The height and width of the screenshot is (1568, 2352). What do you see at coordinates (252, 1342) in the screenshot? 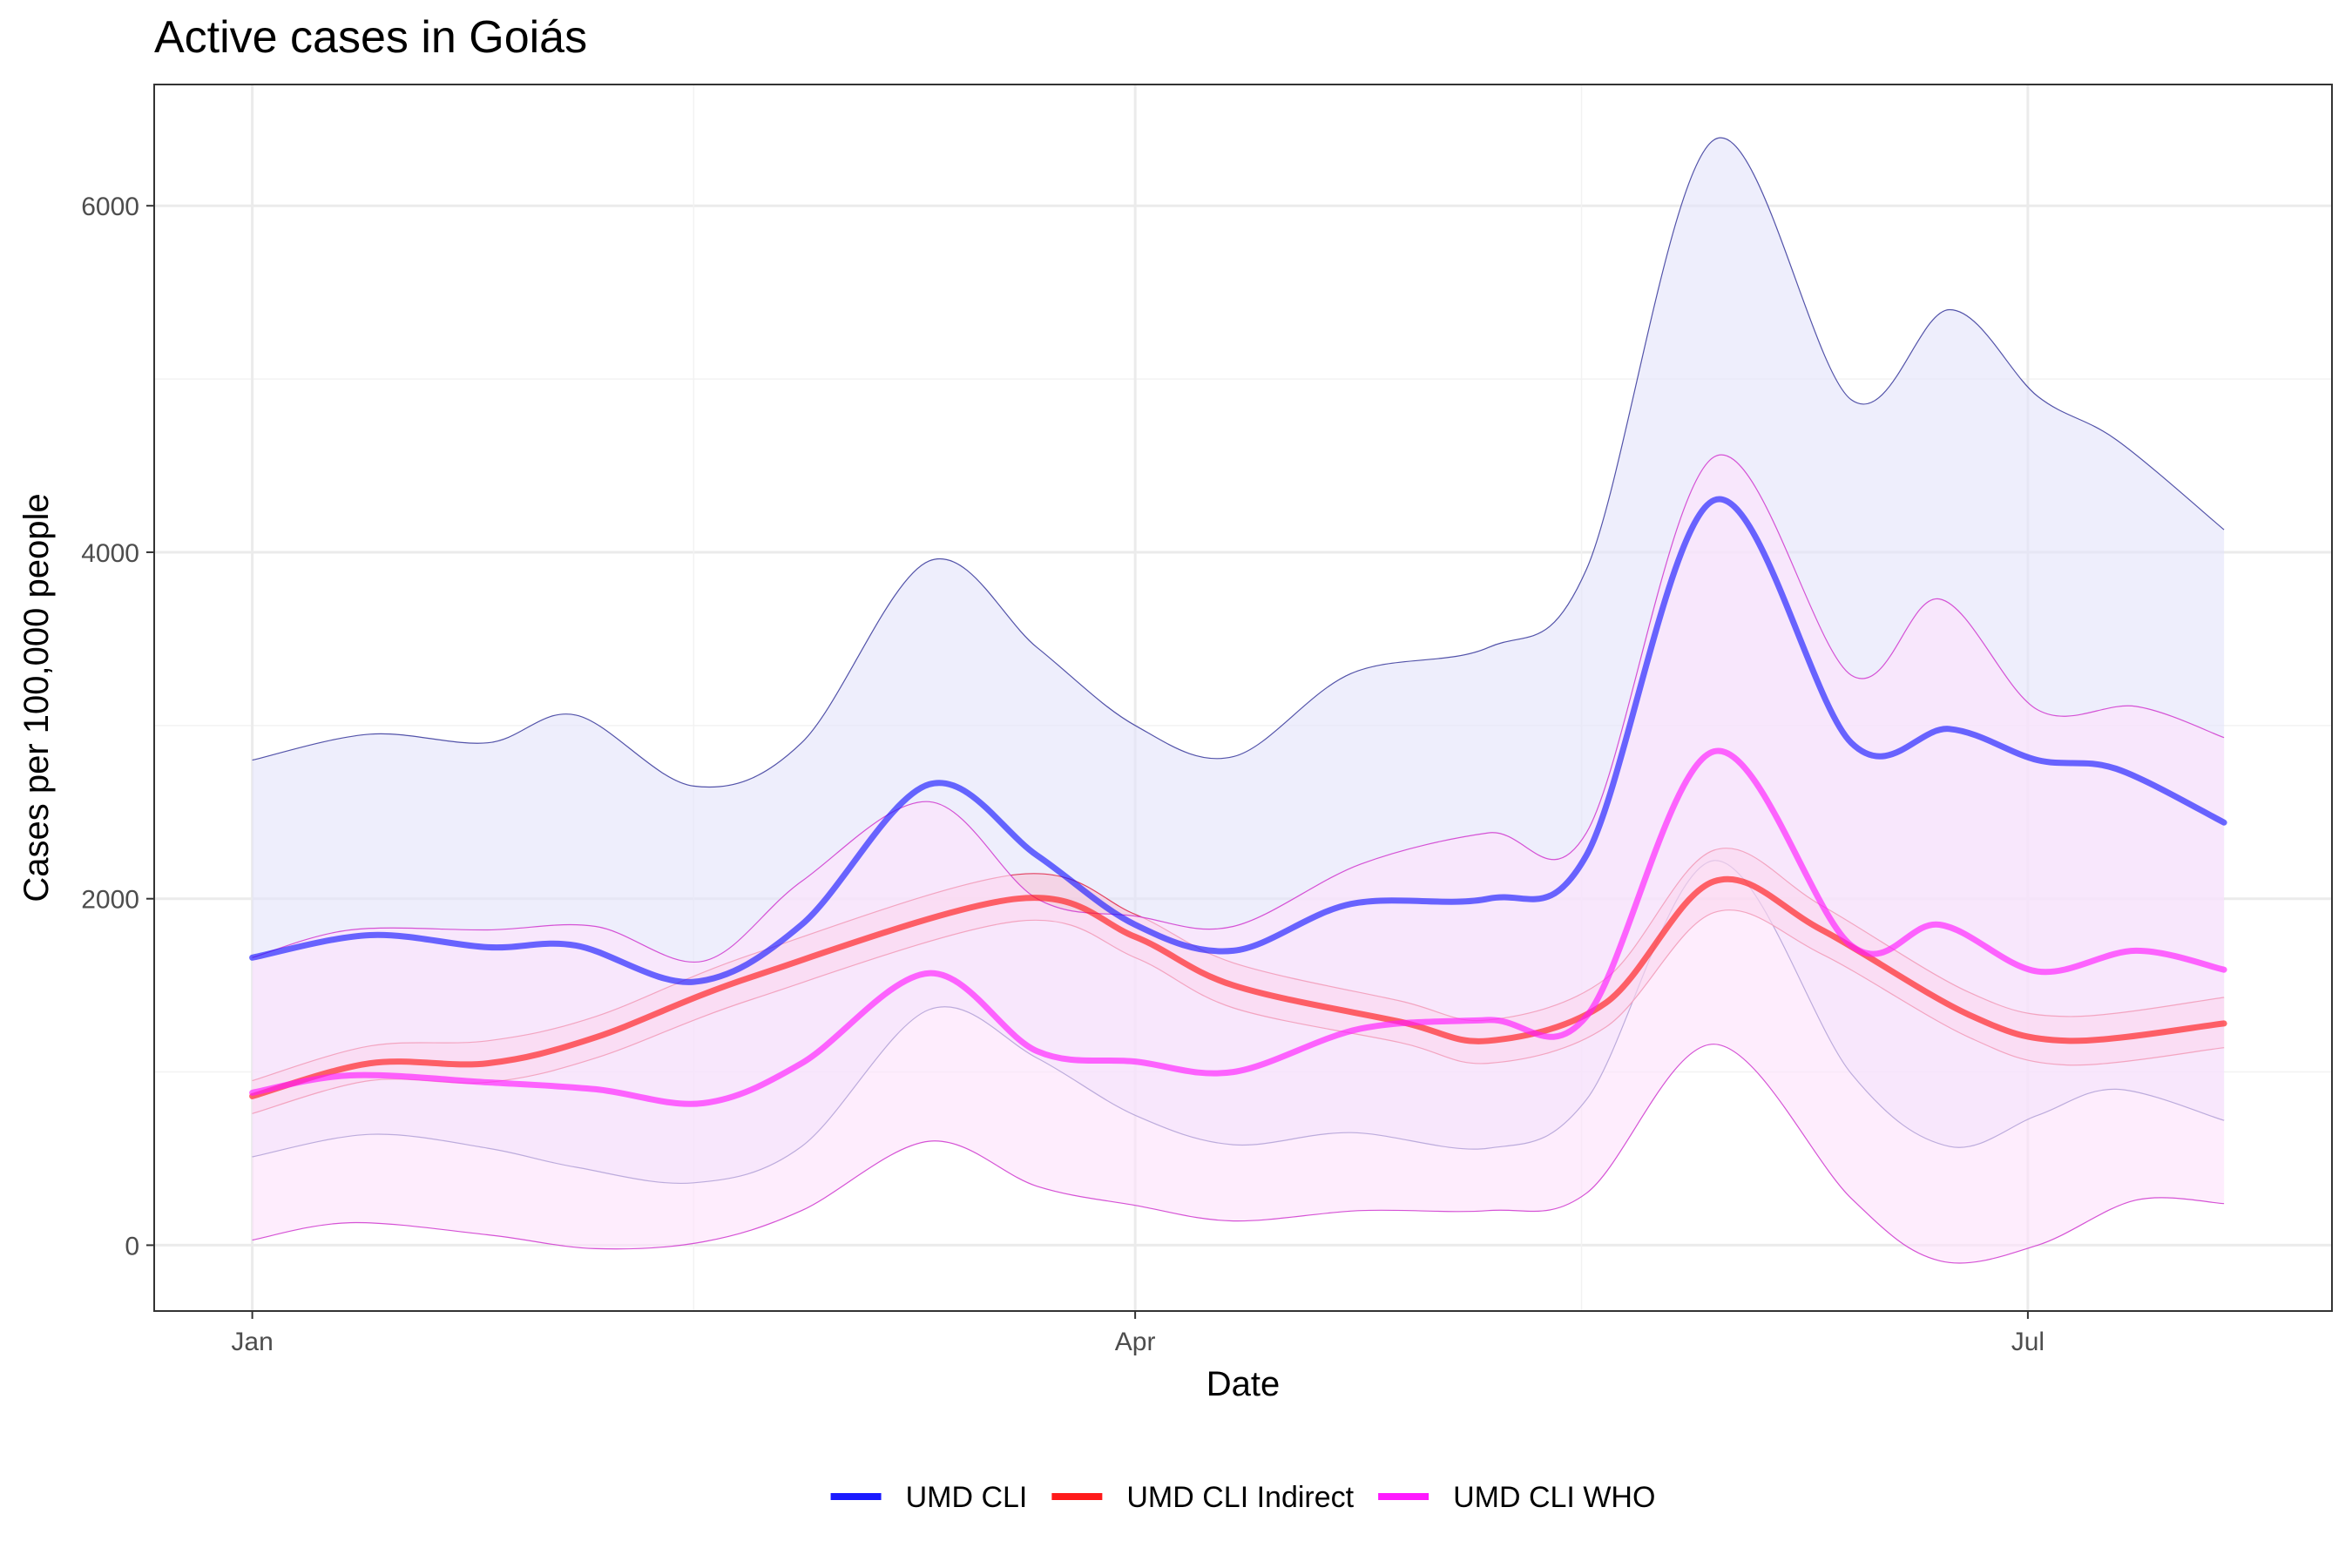
I see `x-tick-label: Jan` at bounding box center [252, 1342].